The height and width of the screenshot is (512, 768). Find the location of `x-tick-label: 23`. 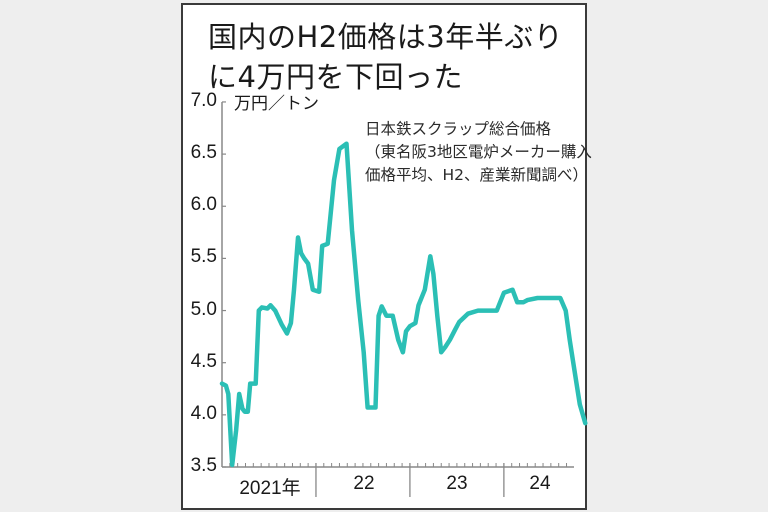

x-tick-label: 23 is located at coordinates (457, 483).